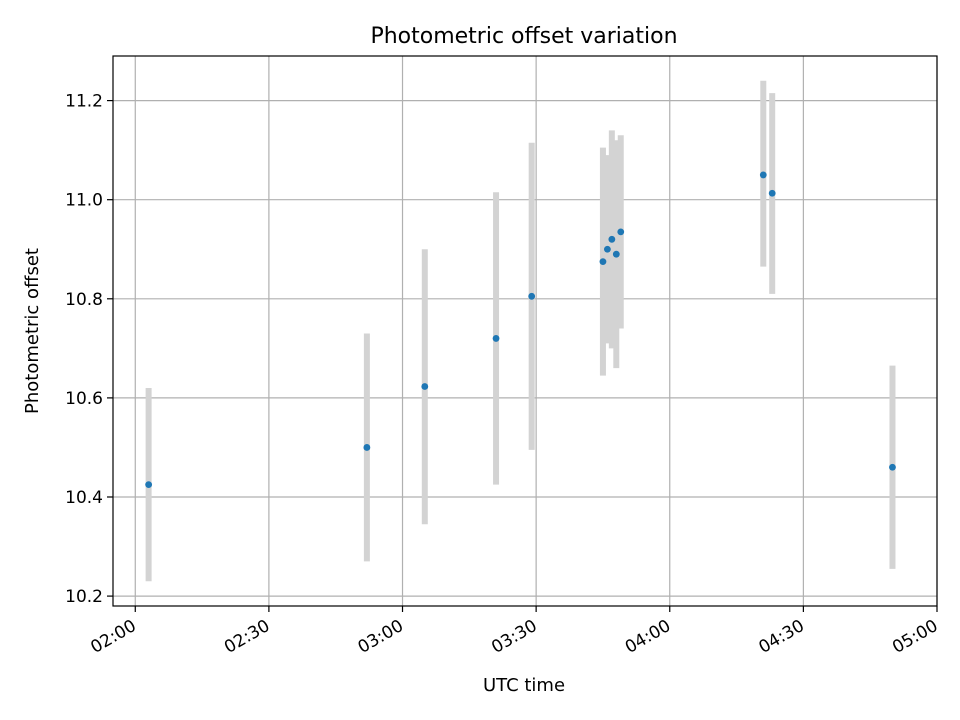 The width and height of the screenshot is (960, 720). I want to click on x-tick-label: 05:00, so click(915, 637).